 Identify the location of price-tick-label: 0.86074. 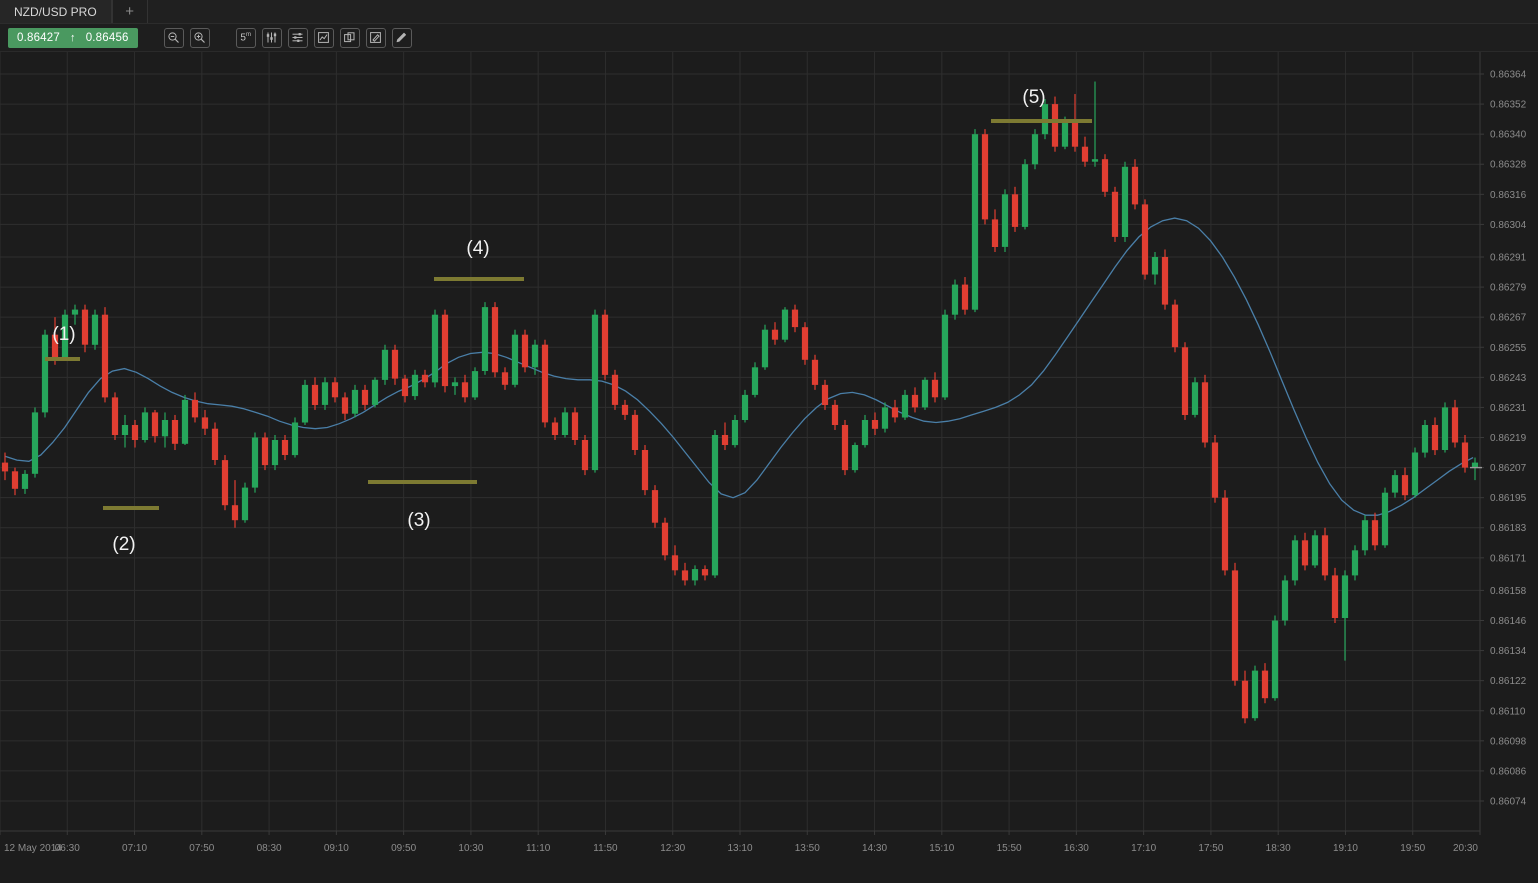
(1508, 802).